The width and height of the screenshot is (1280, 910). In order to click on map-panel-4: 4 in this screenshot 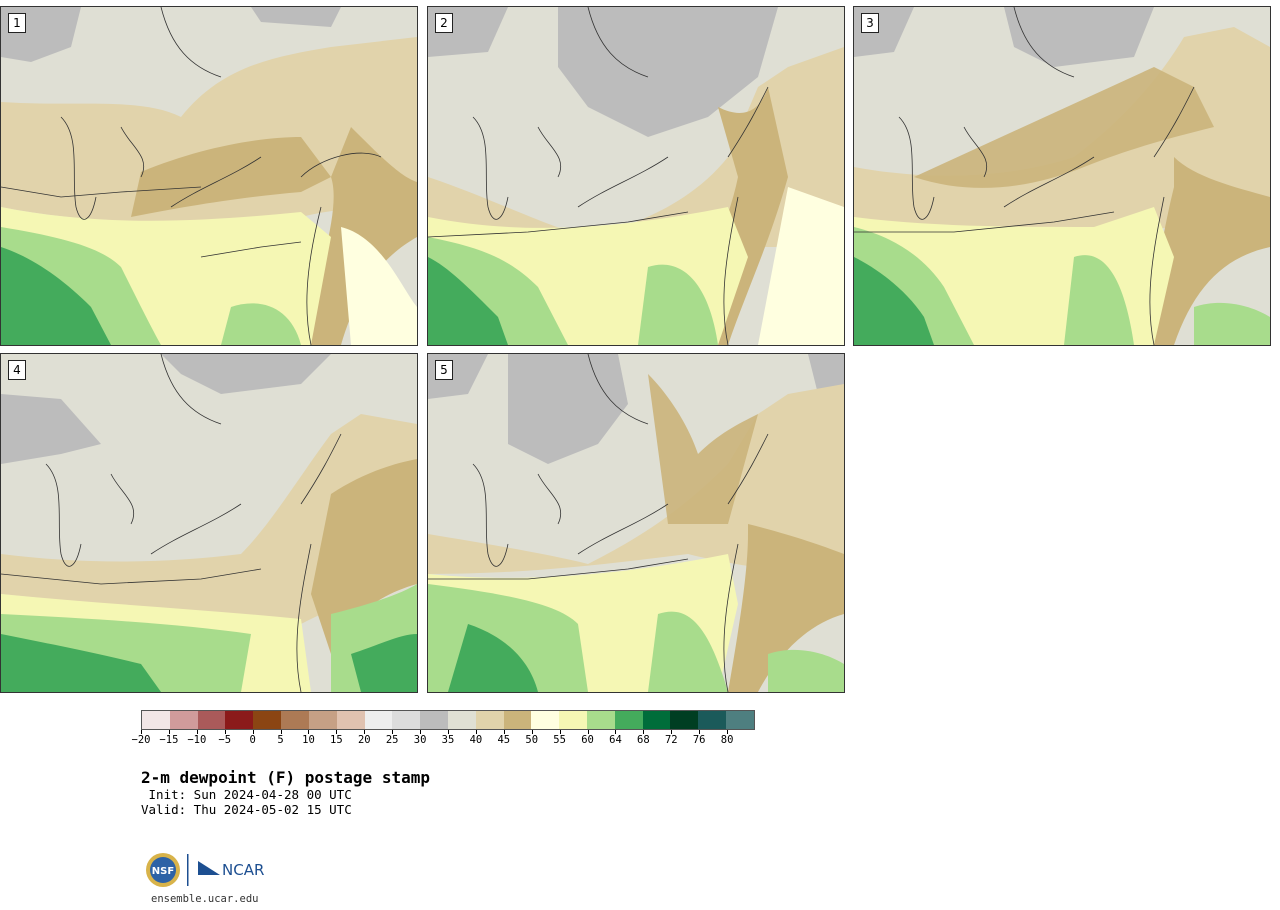, I will do `click(209, 523)`.